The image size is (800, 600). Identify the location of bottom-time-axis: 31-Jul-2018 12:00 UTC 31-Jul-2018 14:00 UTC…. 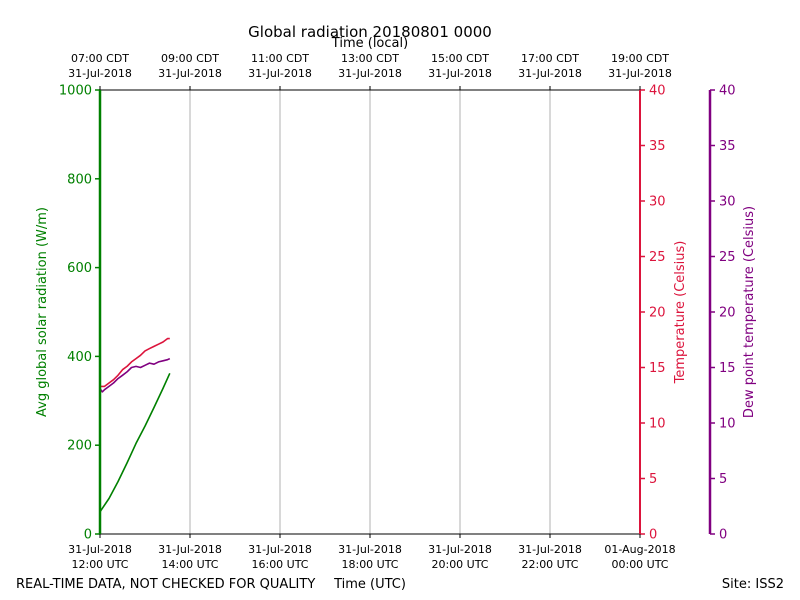
(372, 552).